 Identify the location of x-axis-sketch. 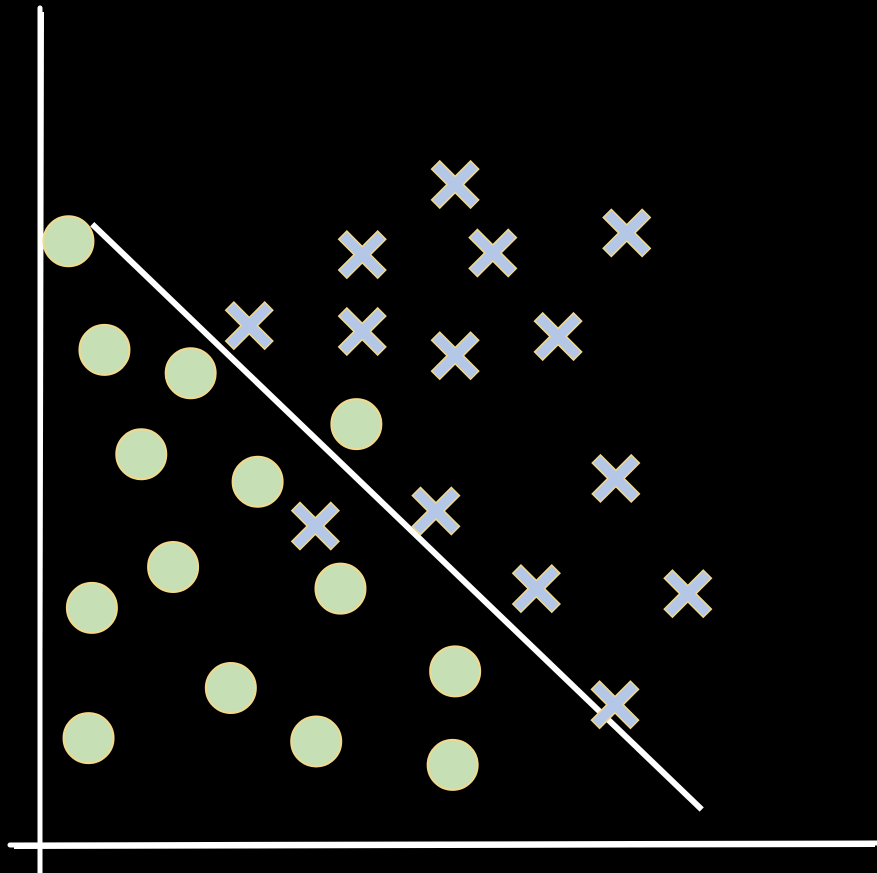
(444, 847).